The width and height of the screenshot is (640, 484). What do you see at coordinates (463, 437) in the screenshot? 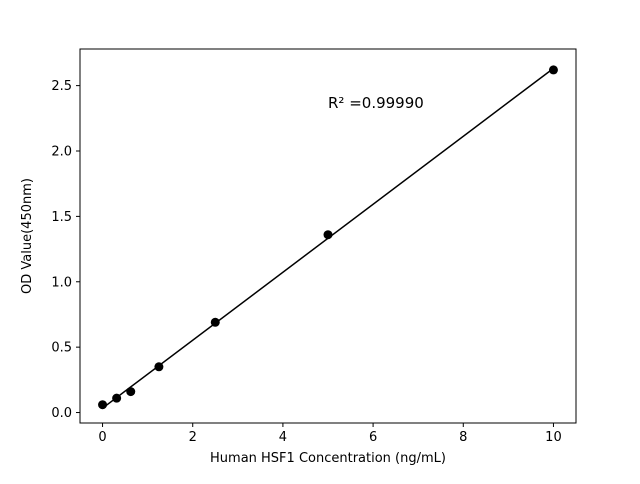
I see `x-tick-label: 8` at bounding box center [463, 437].